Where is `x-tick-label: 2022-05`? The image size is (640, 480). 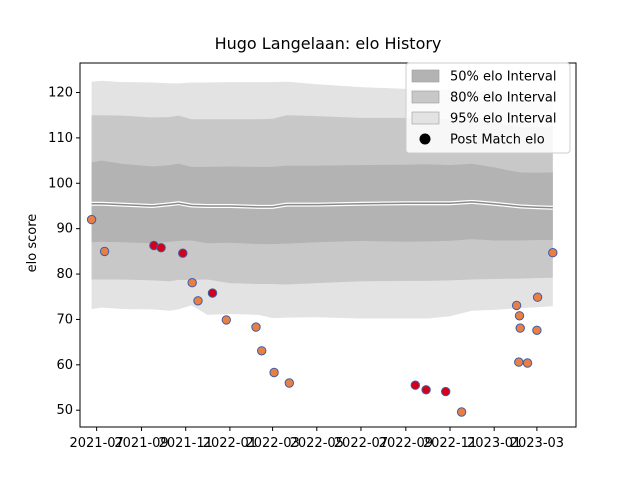 x-tick-label: 2022-05 is located at coordinates (317, 443).